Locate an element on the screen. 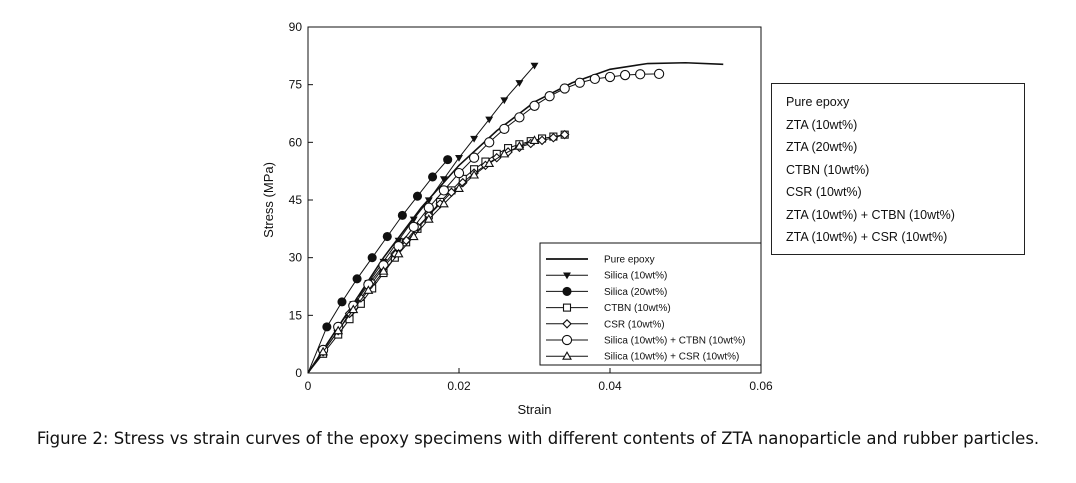 The height and width of the screenshot is (483, 1076). side-legend-item: Pure epoxy is located at coordinates (818, 102).